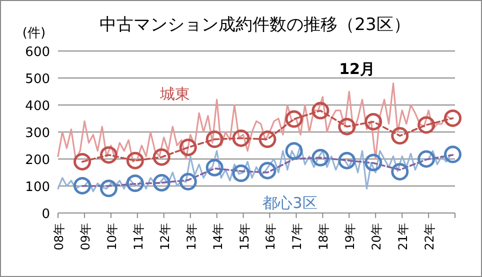 This screenshot has height=277, width=482. I want to click on y-tick-label: 100, so click(37, 187).